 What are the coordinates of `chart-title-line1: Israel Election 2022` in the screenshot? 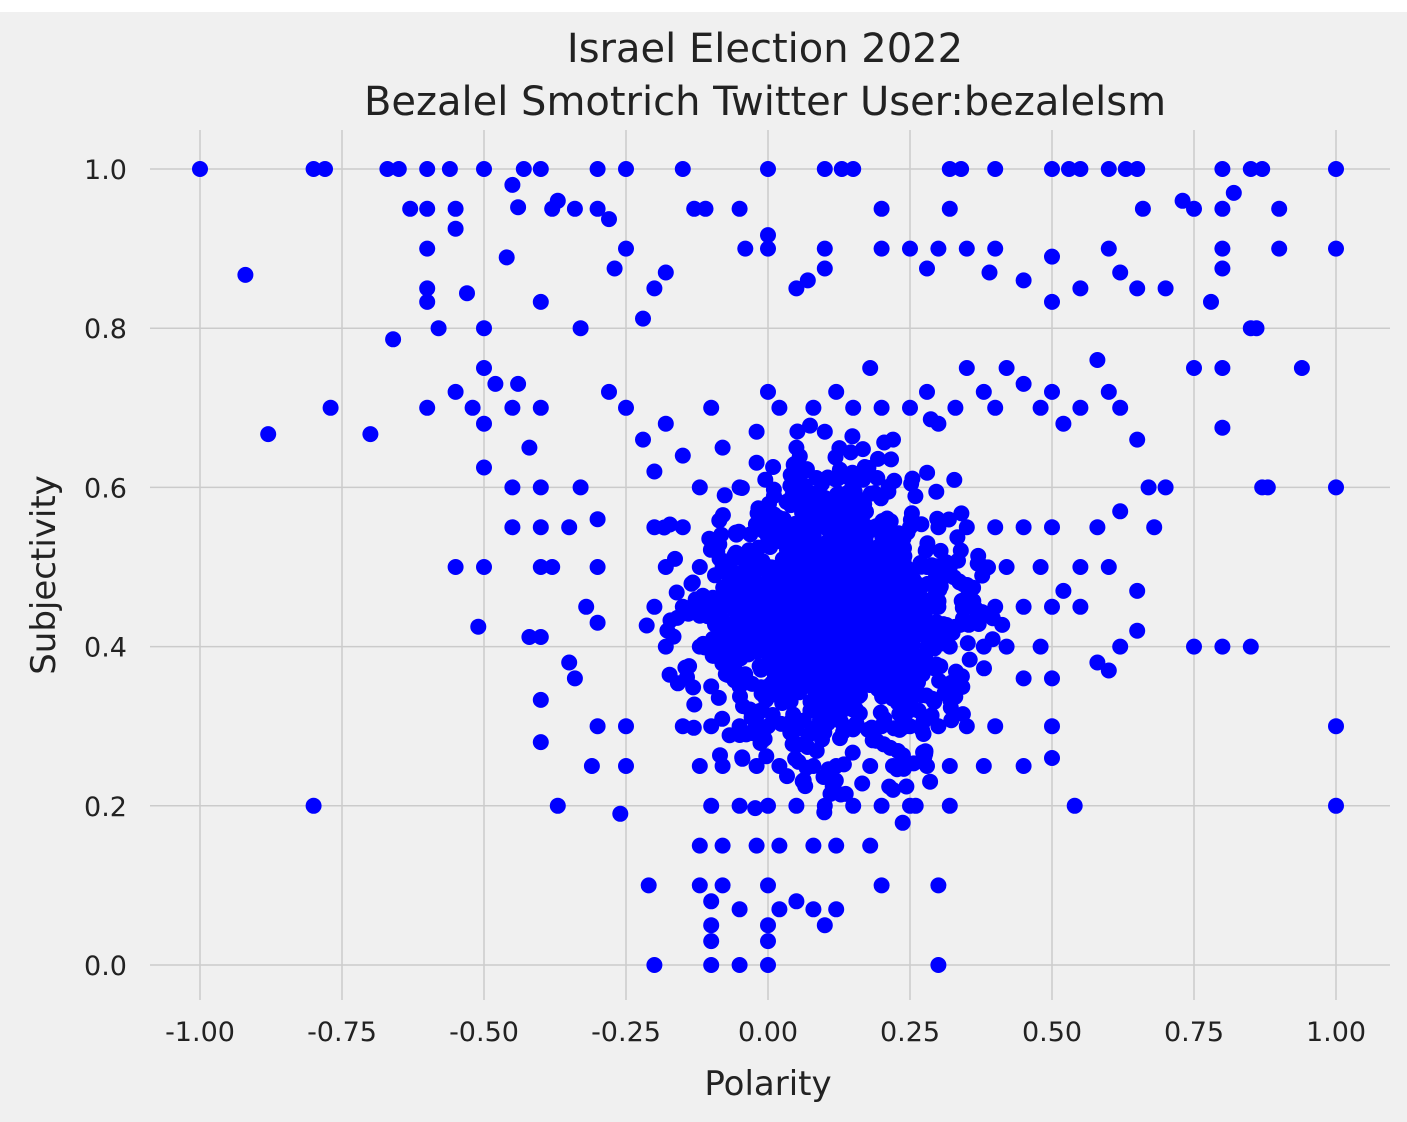 It's located at (765, 49).